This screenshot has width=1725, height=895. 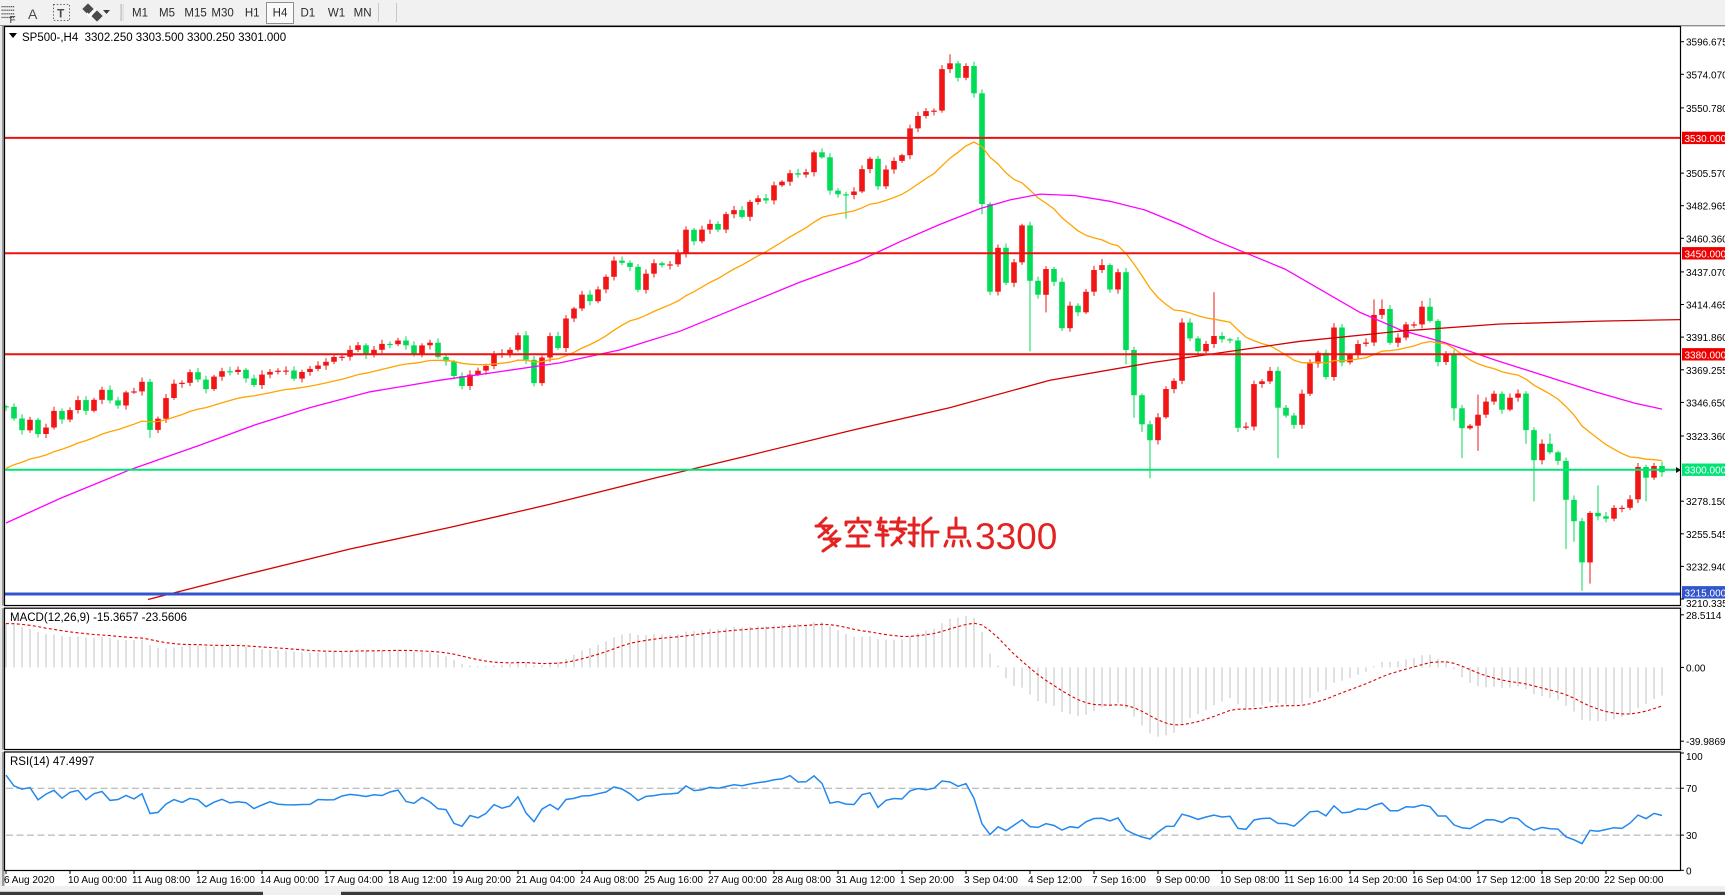 I want to click on svg-text: 3391.860, so click(x=1705, y=338).